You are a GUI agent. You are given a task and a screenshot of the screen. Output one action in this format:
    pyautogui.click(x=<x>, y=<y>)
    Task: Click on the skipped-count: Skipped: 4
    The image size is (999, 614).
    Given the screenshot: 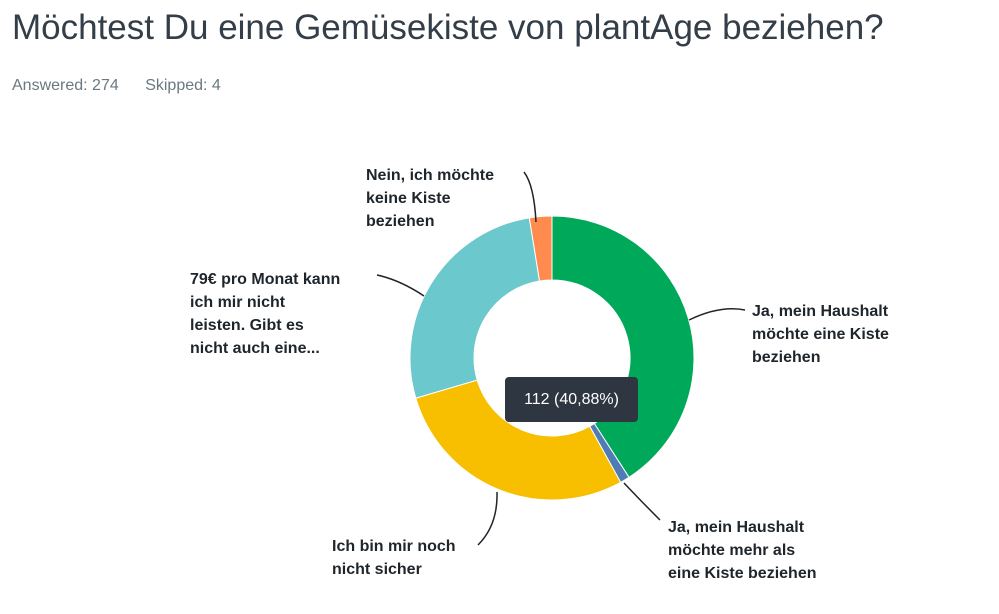 What is the action you would take?
    pyautogui.click(x=183, y=85)
    